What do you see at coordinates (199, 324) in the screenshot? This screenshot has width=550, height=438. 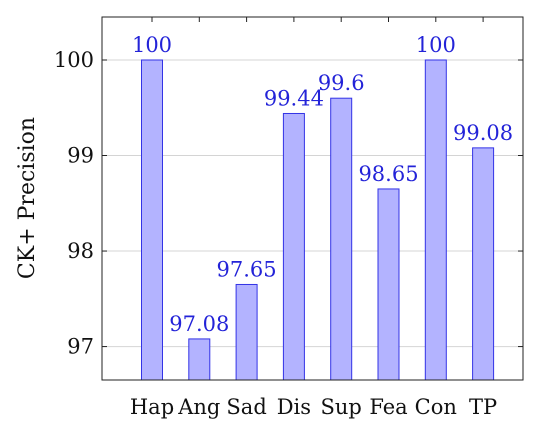 I see `data-label-ang: 97.08` at bounding box center [199, 324].